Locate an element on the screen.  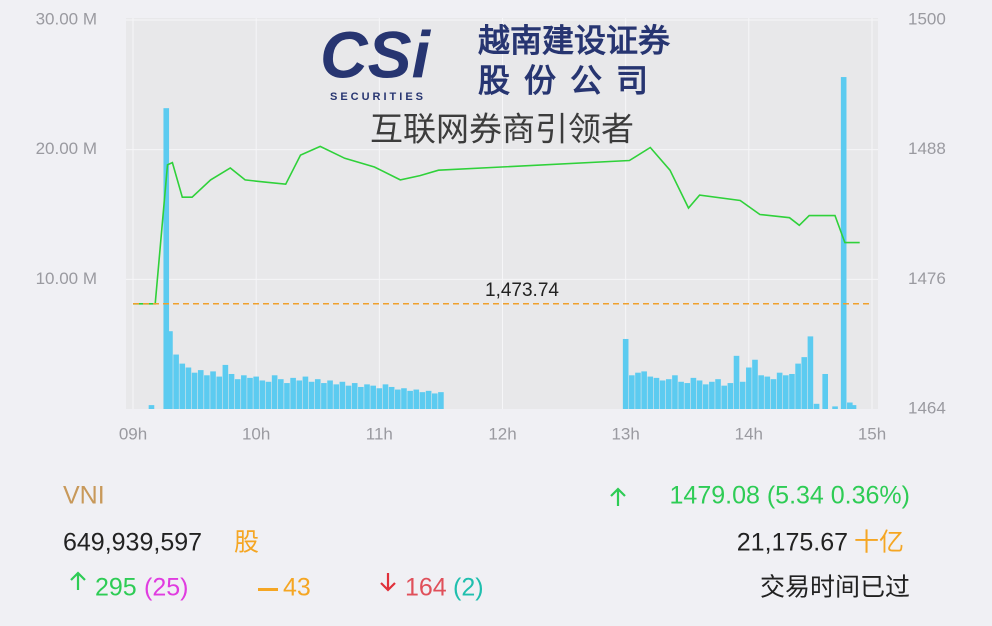
x-tick-label: 09h is located at coordinates (133, 433).